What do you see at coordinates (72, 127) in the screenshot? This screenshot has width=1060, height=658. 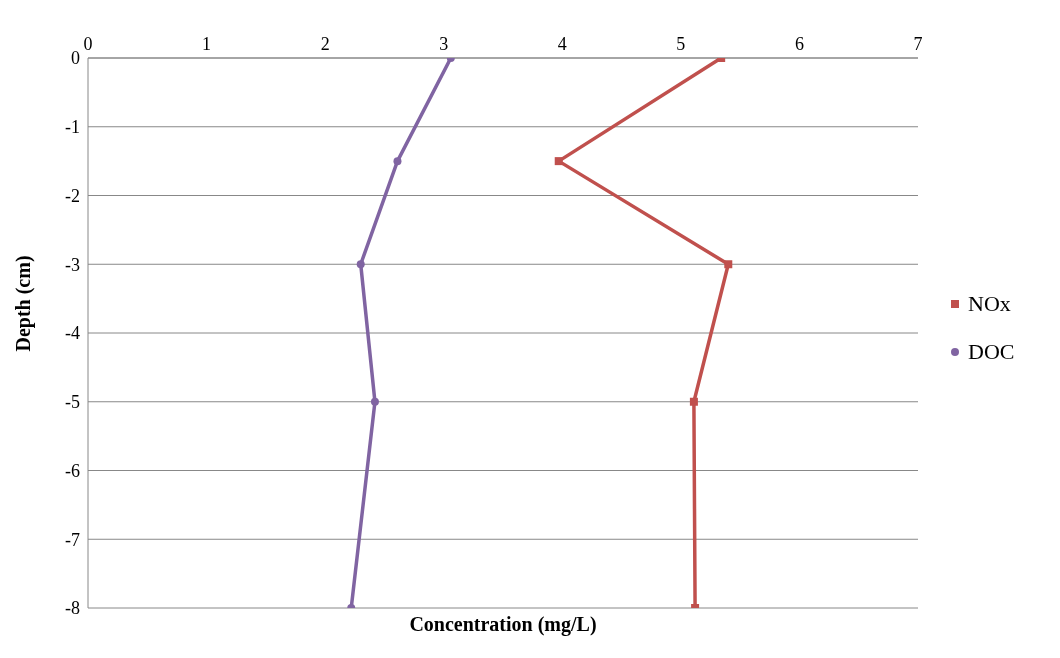 I see `y-tick-label: -1` at bounding box center [72, 127].